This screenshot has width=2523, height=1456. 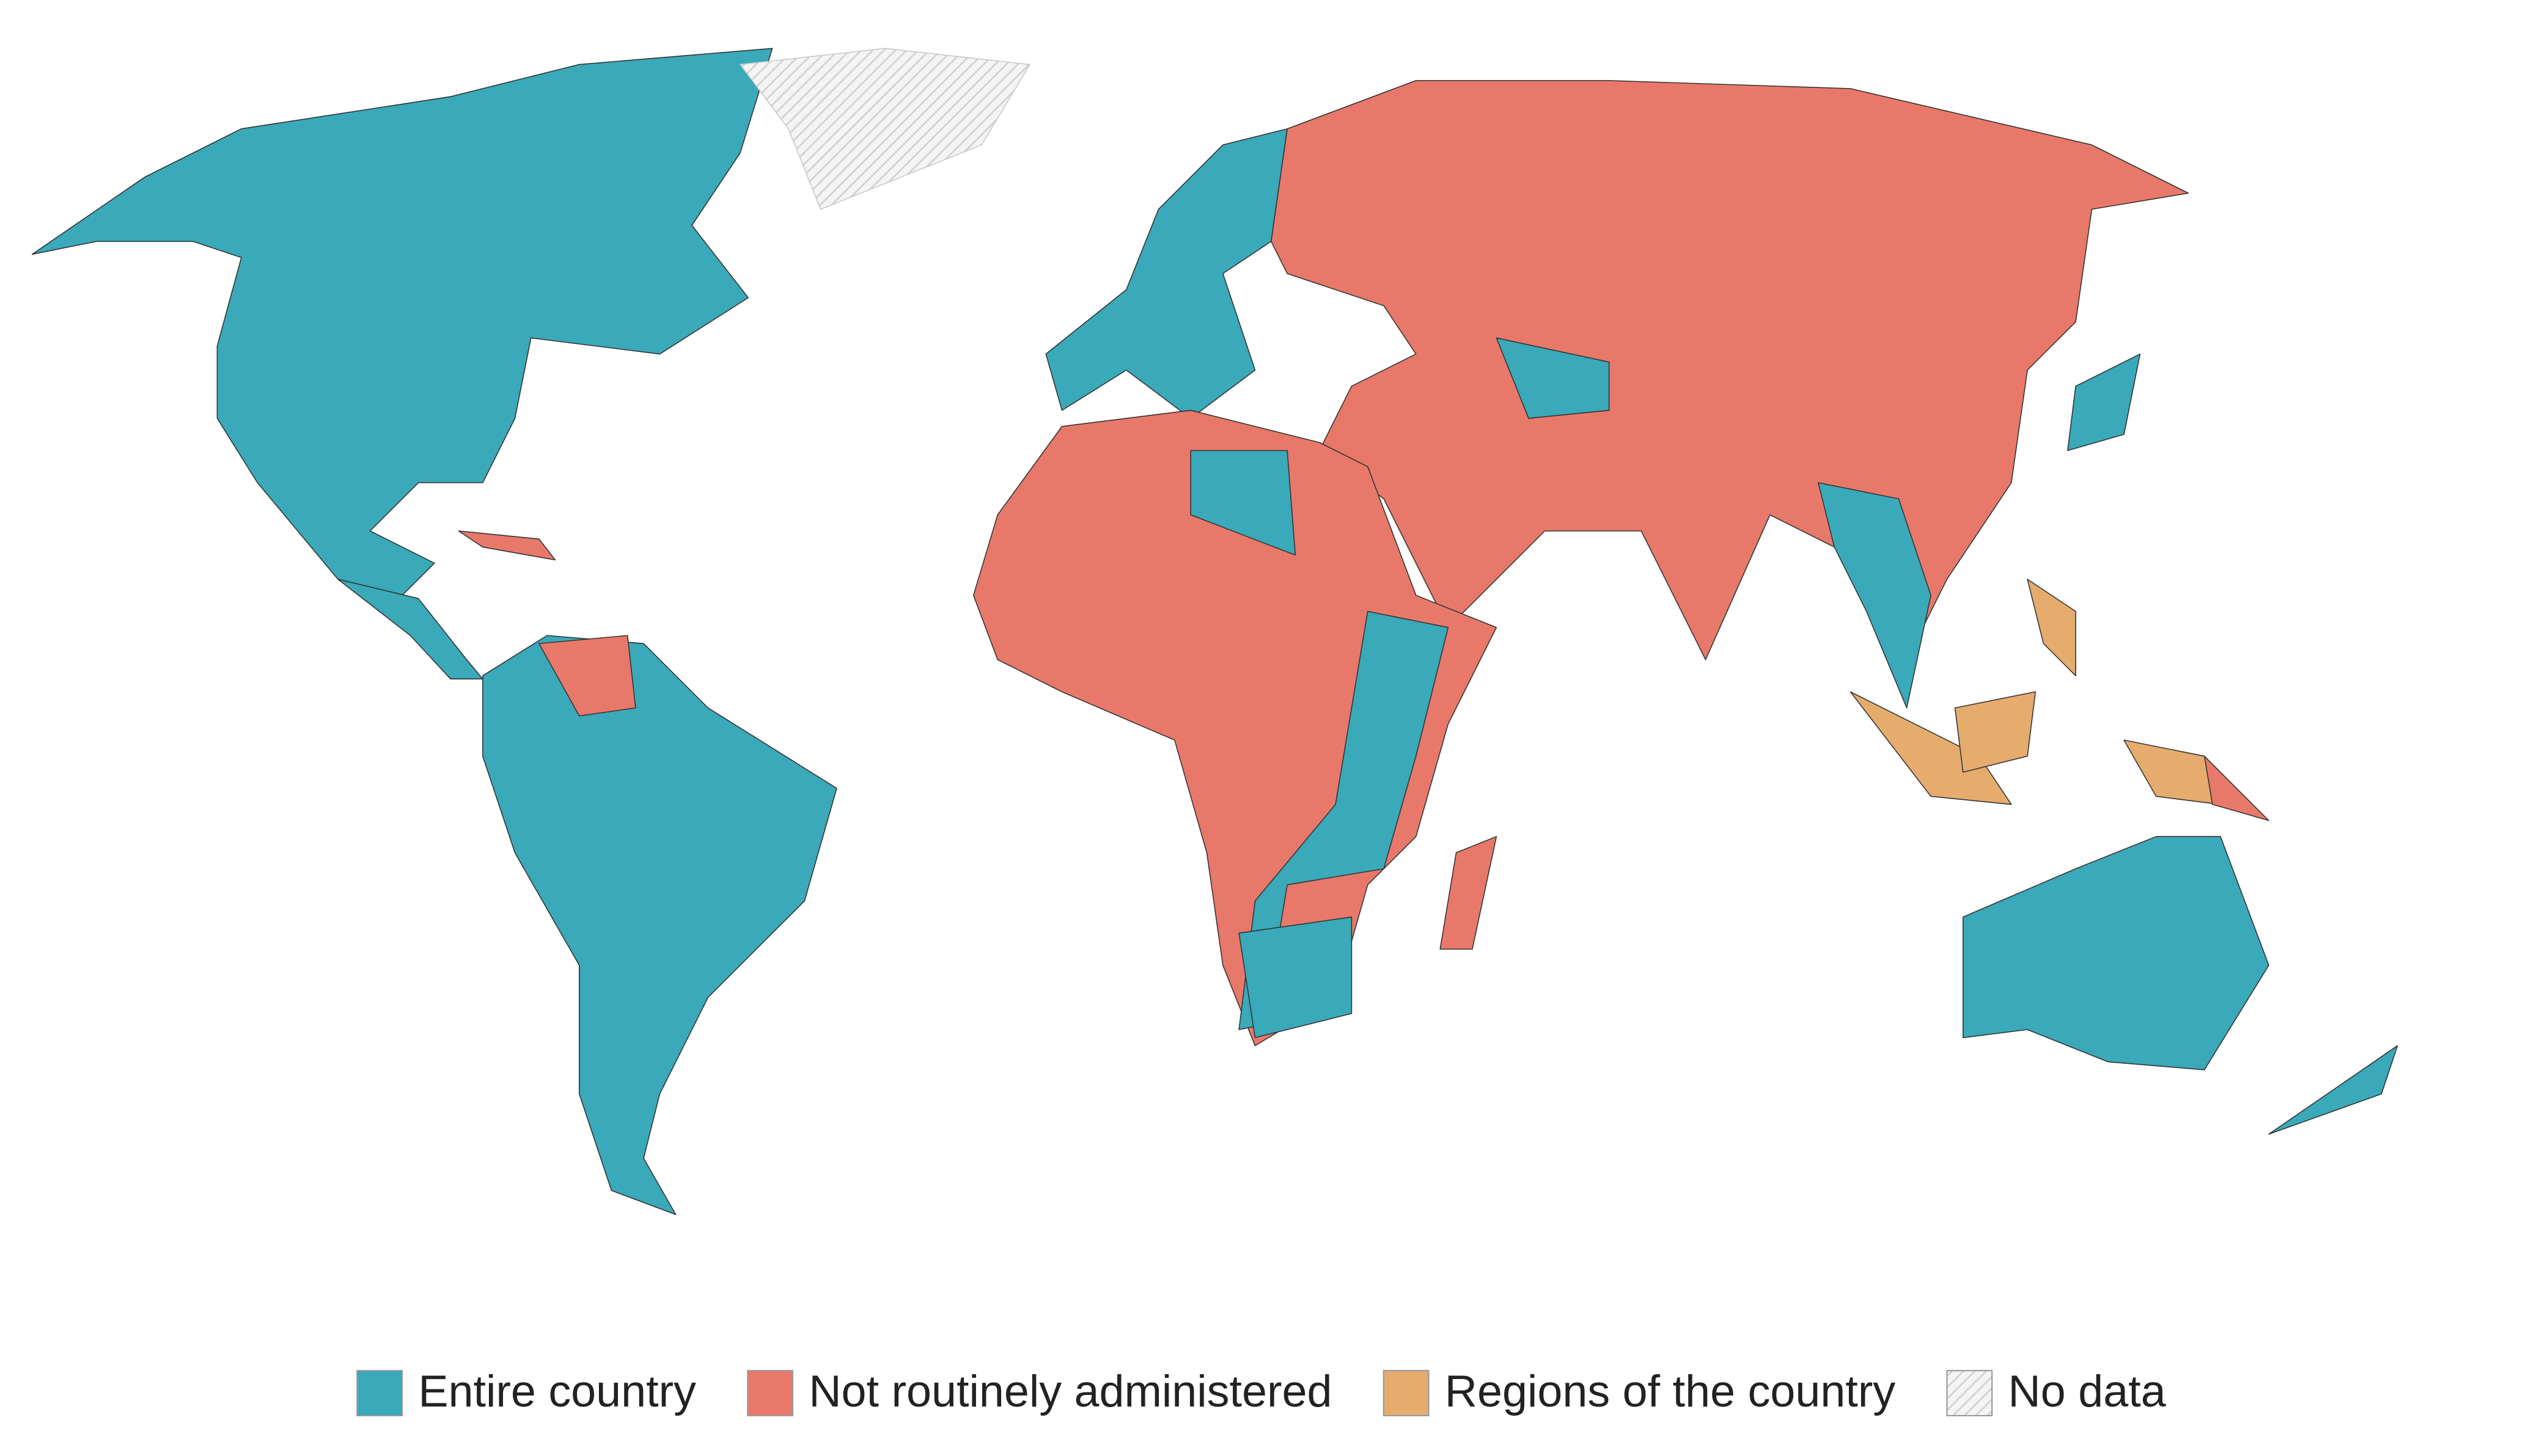 I want to click on legend-label: Entire country, so click(x=557, y=1391).